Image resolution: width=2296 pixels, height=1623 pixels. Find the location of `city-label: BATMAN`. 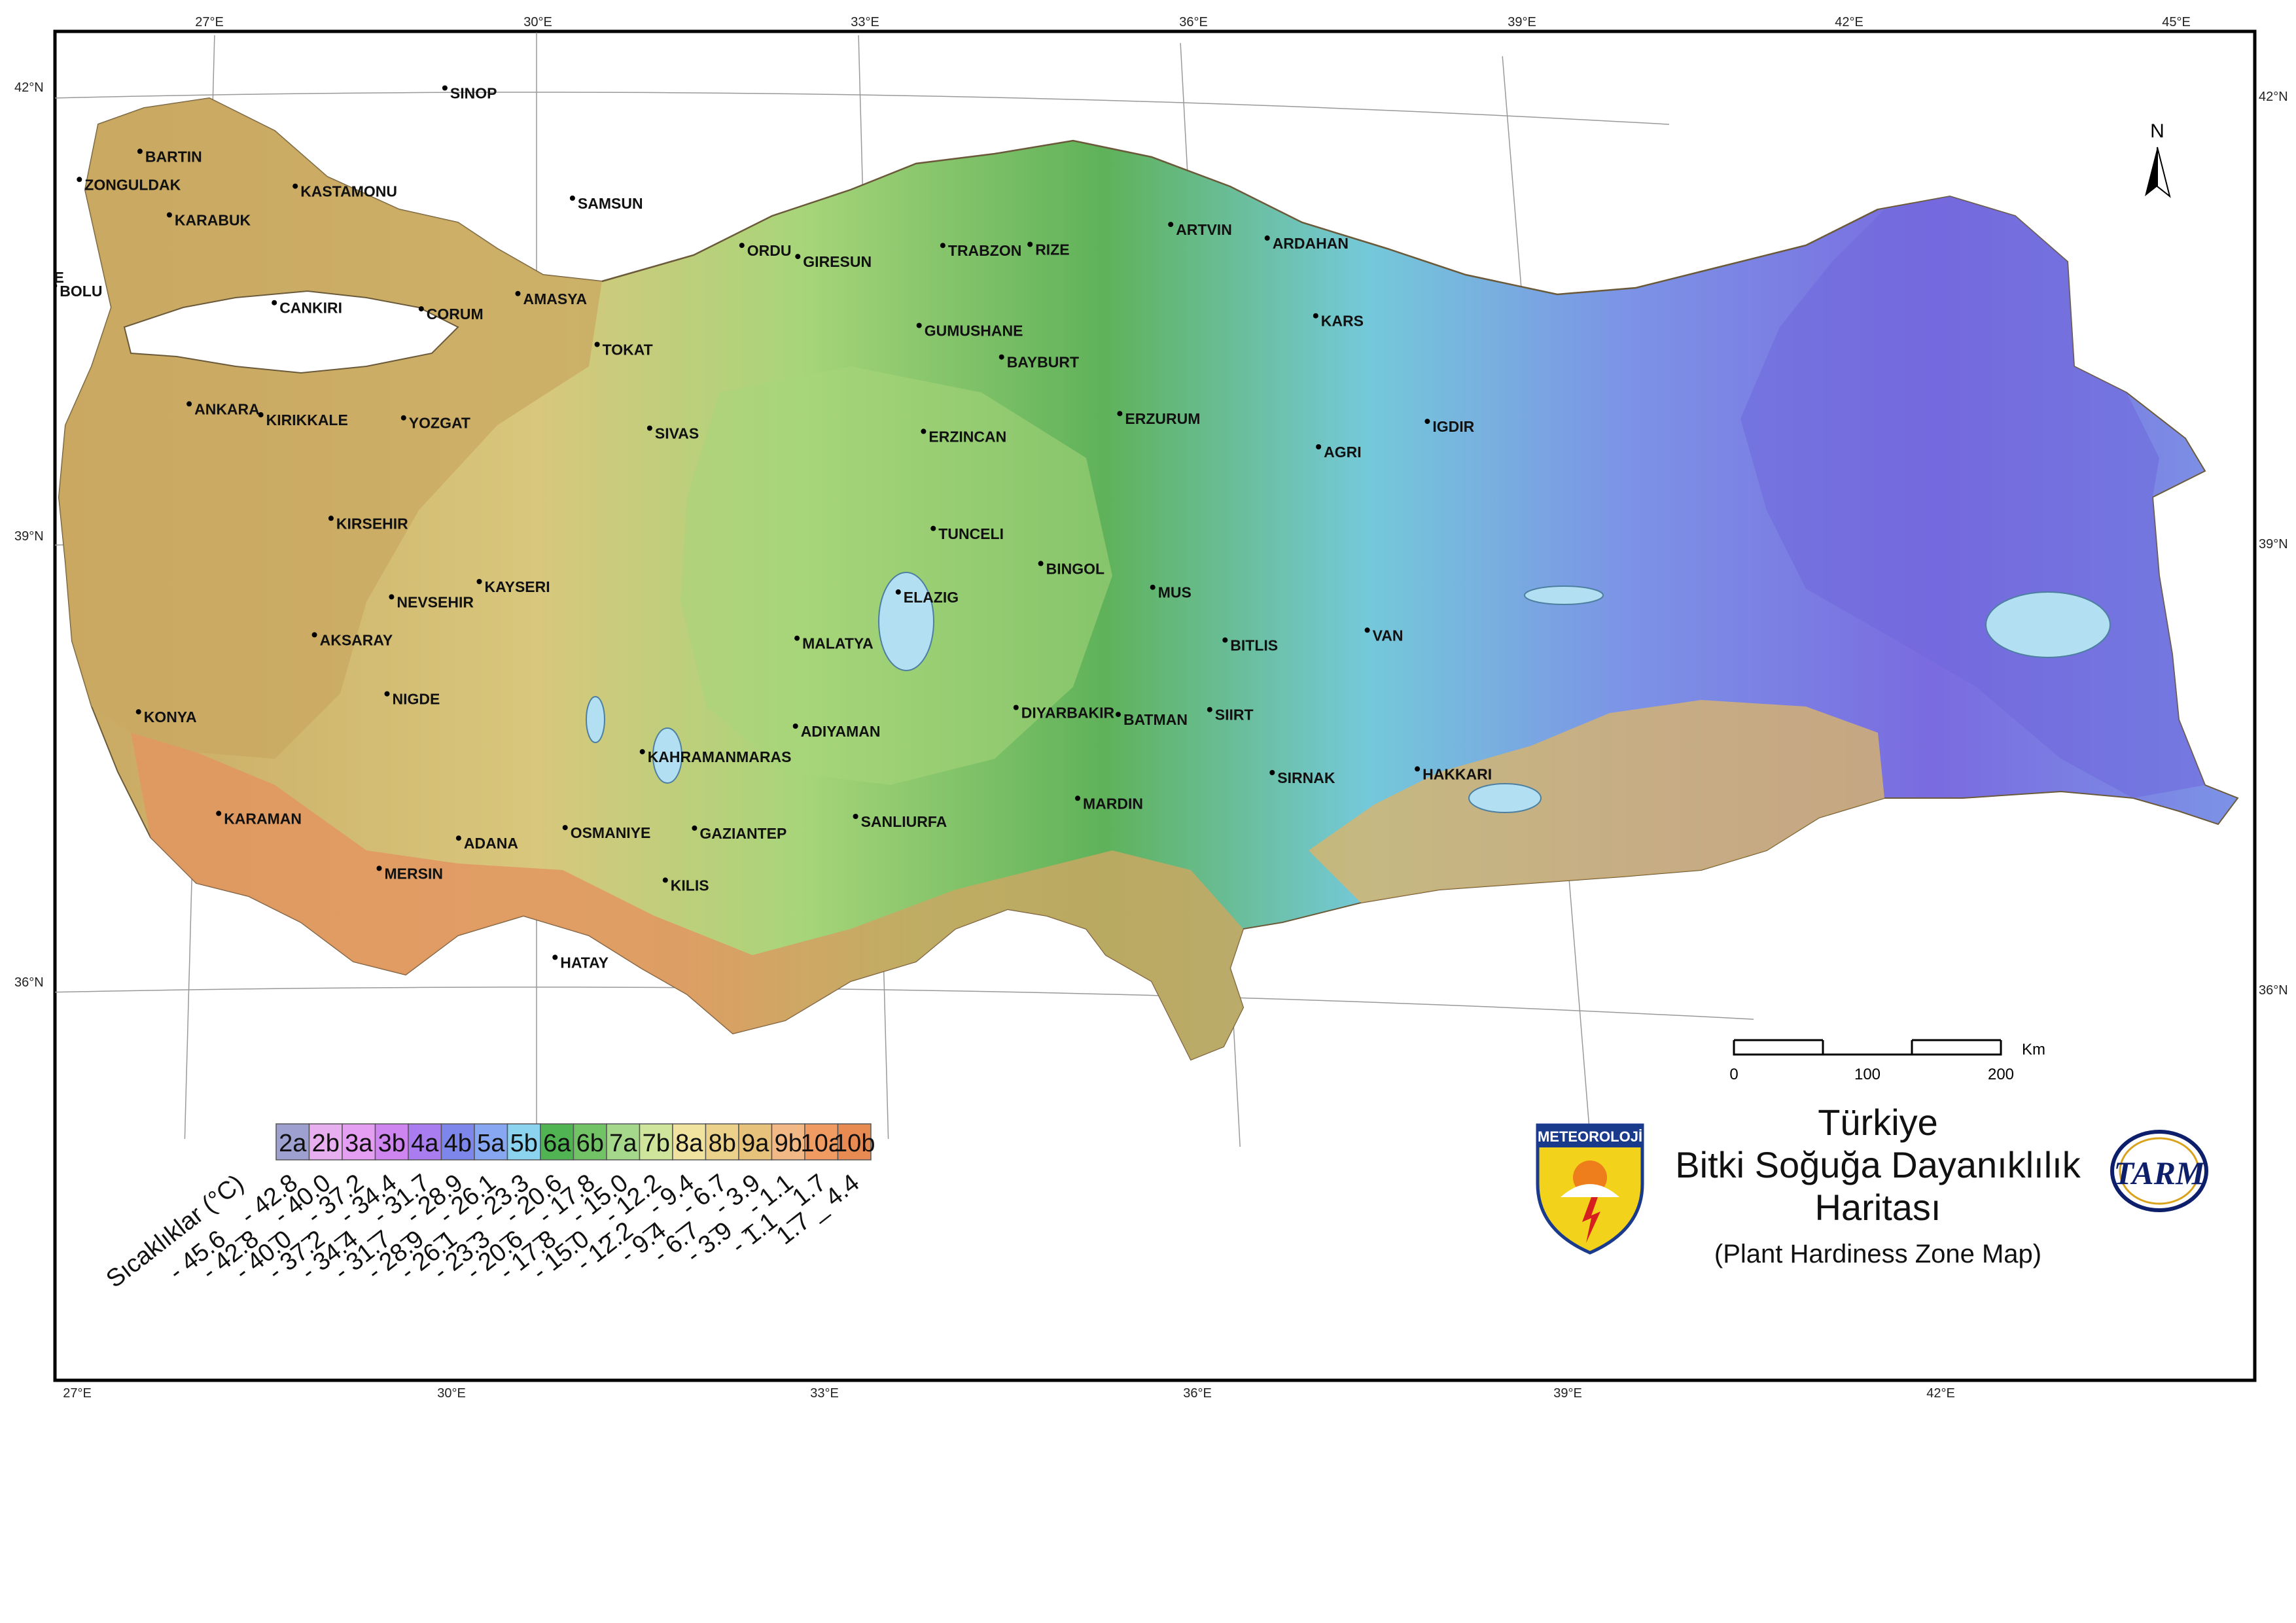

city-label: BATMAN is located at coordinates (1155, 719).